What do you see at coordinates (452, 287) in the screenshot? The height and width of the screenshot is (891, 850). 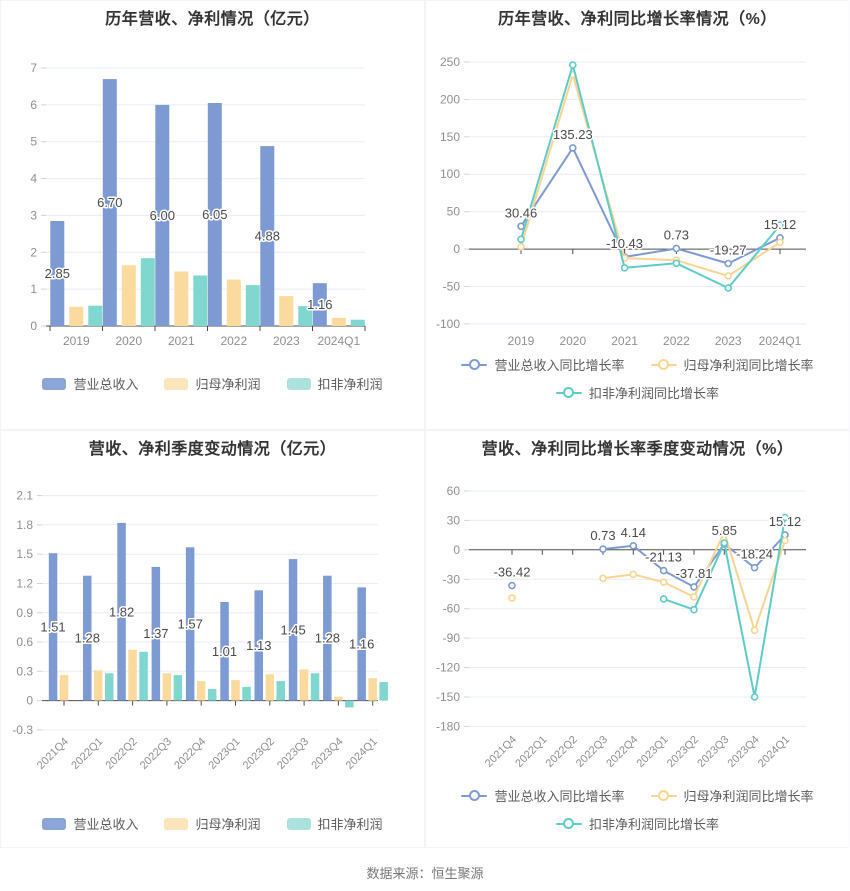 I see `y-tick-label: -50` at bounding box center [452, 287].